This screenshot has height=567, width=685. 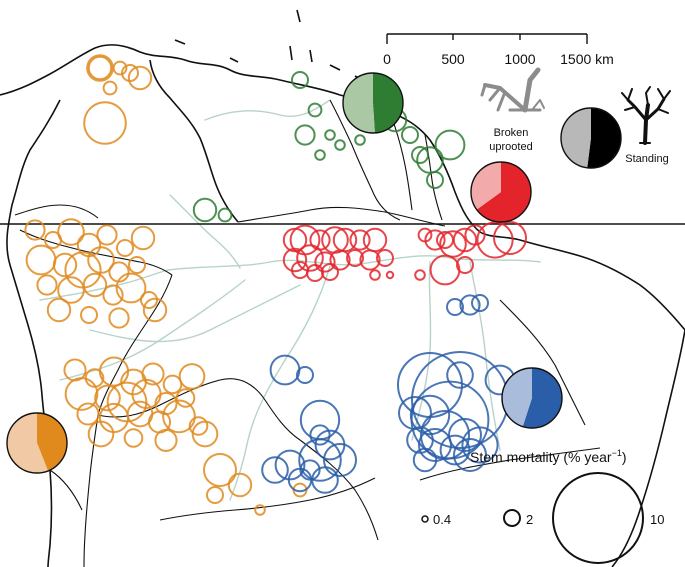 What do you see at coordinates (648, 448) in the screenshot?
I see `brazil-east-coast` at bounding box center [648, 448].